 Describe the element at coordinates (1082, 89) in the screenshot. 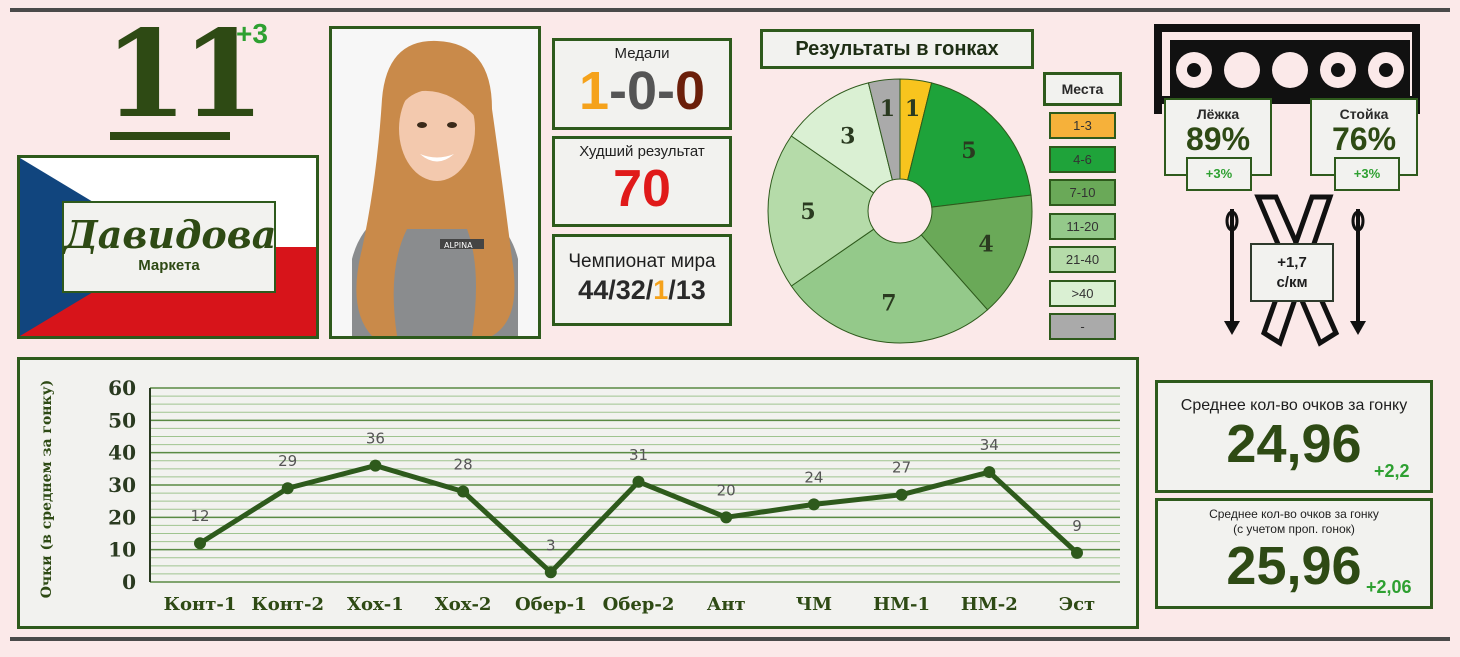

I see `legend-title: Места` at that location.